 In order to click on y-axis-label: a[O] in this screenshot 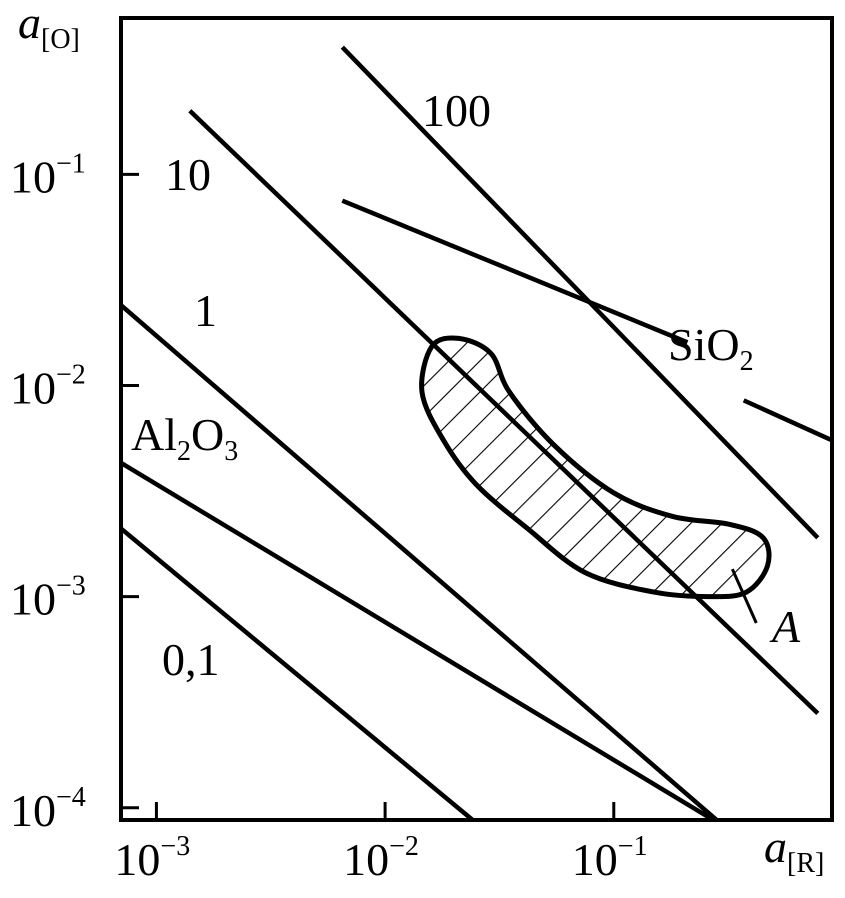, I will do `click(49, 27)`.